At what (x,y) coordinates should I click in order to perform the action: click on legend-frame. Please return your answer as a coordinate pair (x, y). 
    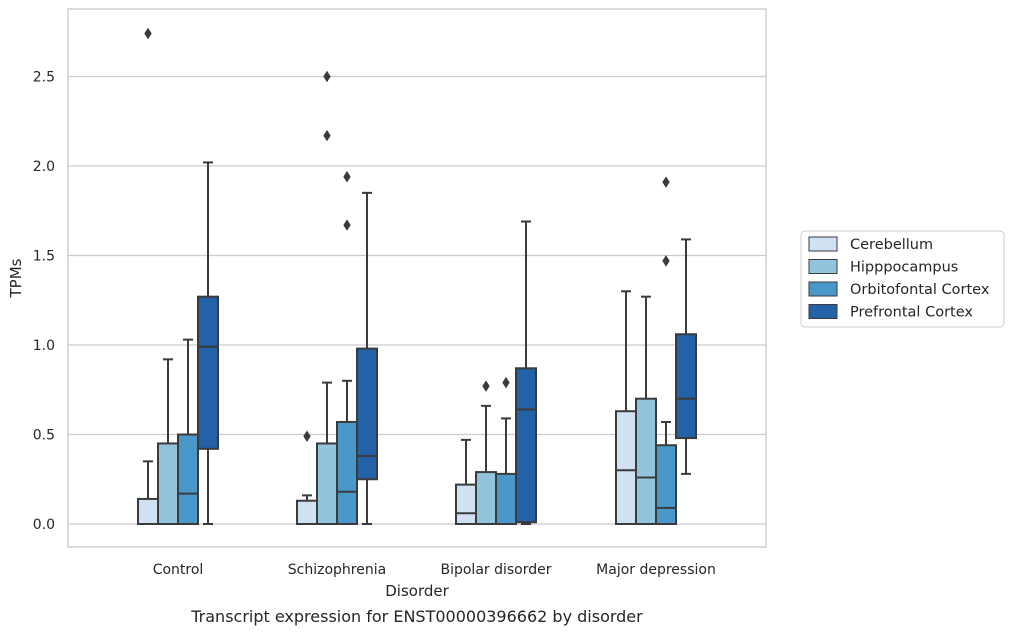
    Looking at the image, I should click on (902, 279).